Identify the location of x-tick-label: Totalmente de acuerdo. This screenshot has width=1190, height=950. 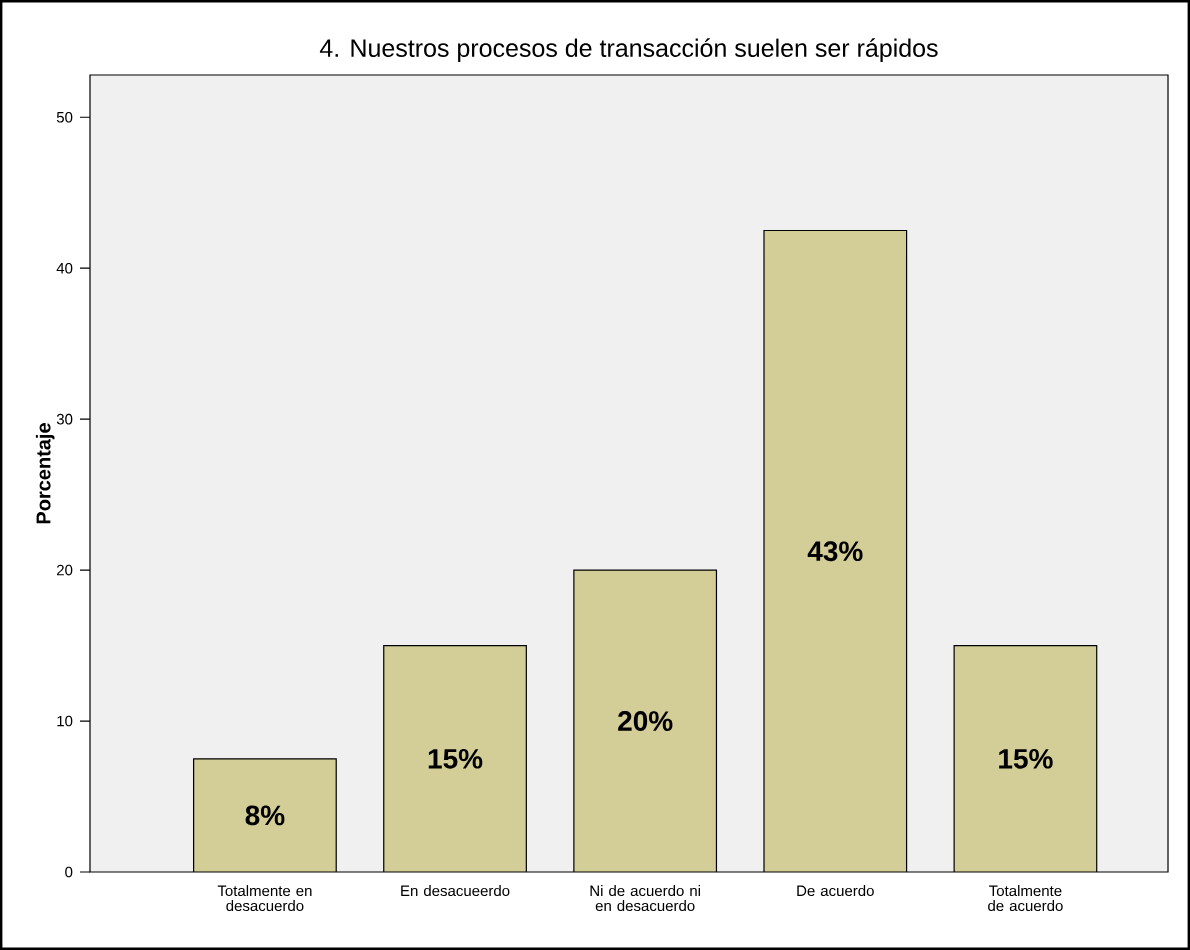
(1025, 898).